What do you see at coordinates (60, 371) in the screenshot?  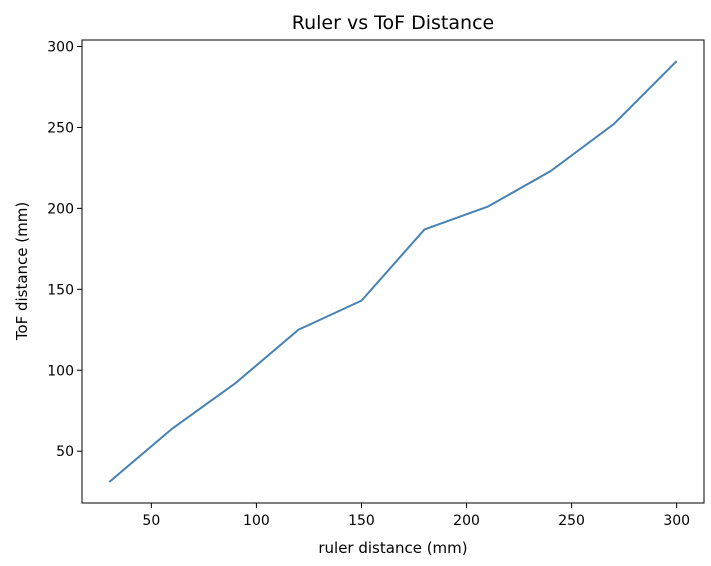 I see `y-tick-label: 100` at bounding box center [60, 371].